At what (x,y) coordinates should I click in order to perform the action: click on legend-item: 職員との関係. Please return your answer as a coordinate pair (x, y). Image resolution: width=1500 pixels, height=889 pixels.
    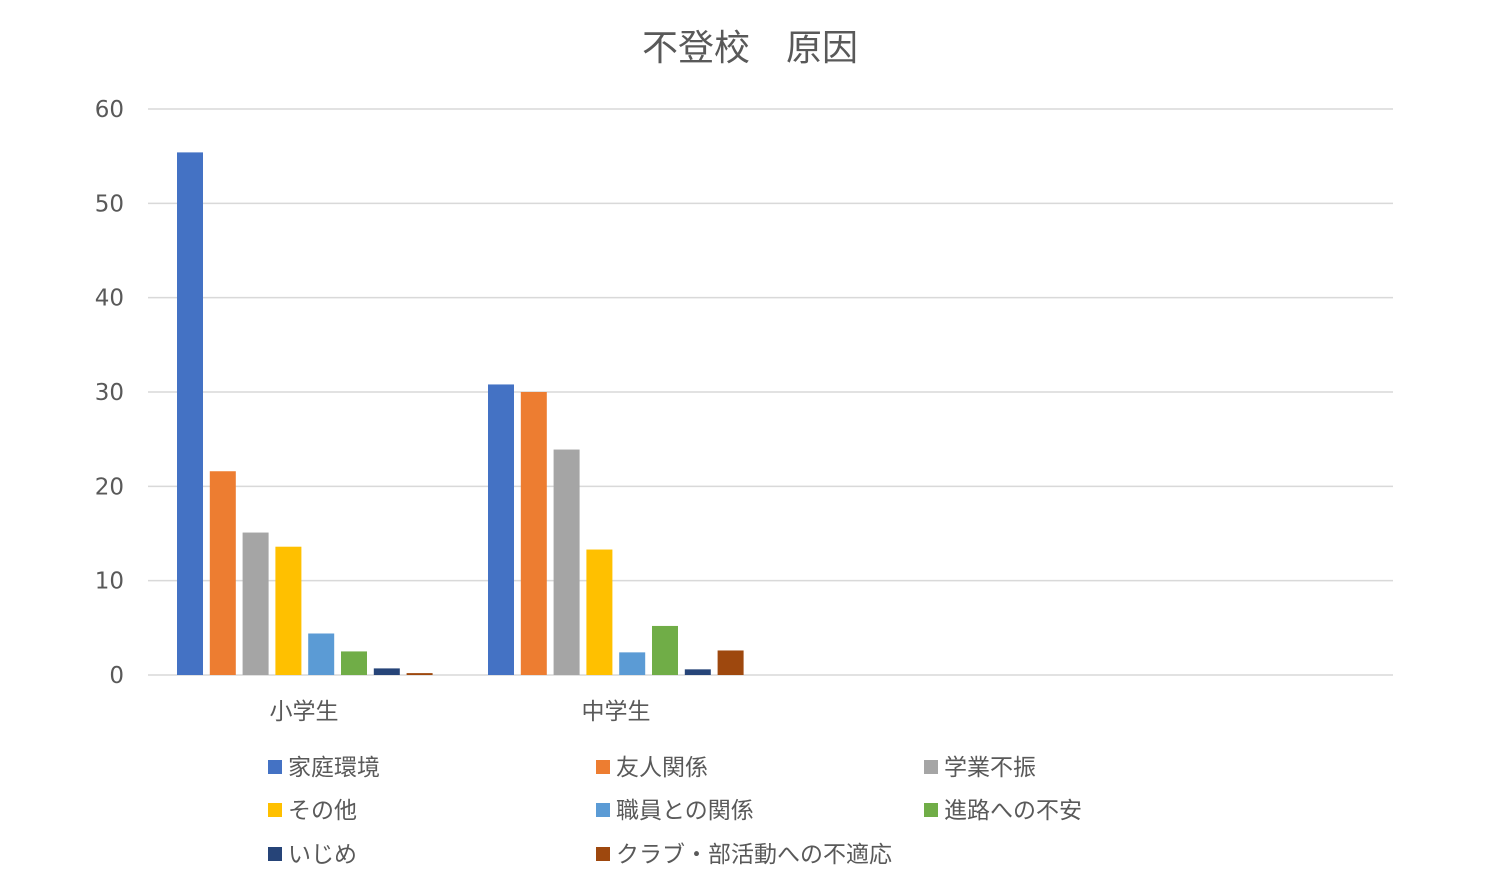
    Looking at the image, I should click on (675, 811).